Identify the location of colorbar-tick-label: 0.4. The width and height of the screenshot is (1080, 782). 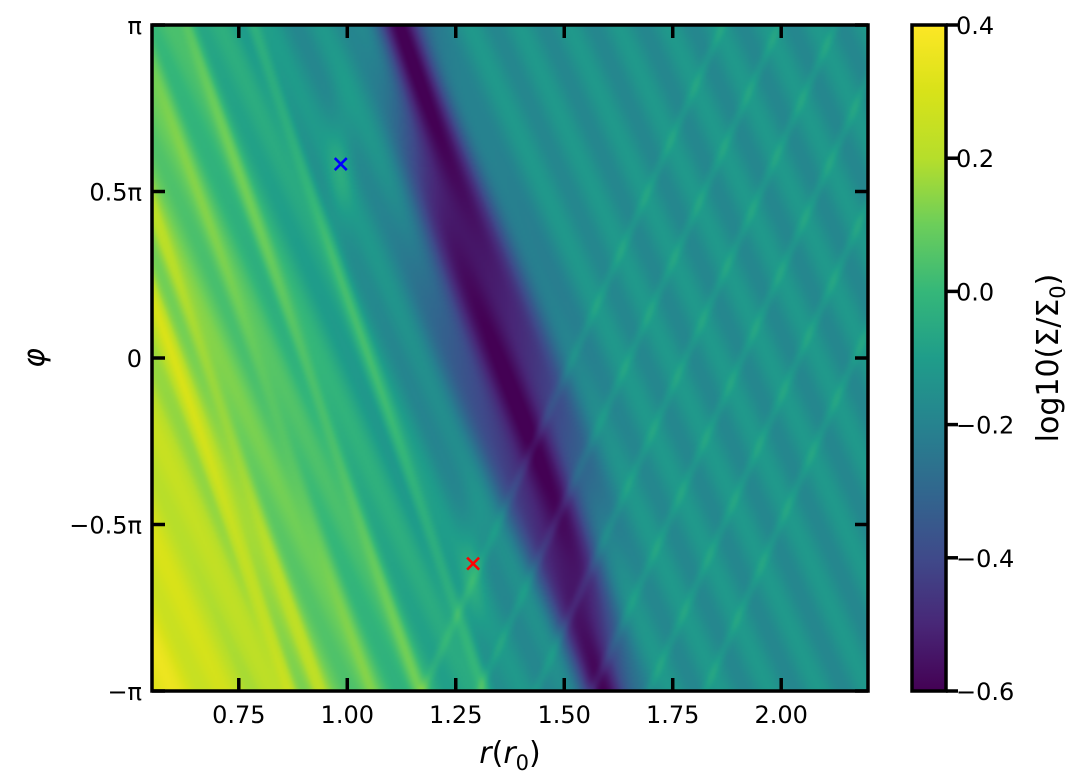
(975, 26).